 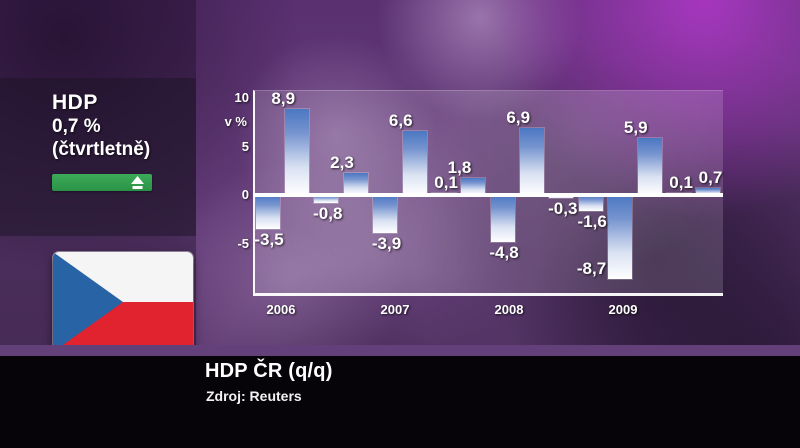 What do you see at coordinates (269, 371) in the screenshot?
I see `chart-title: HDP ČR (q/q)` at bounding box center [269, 371].